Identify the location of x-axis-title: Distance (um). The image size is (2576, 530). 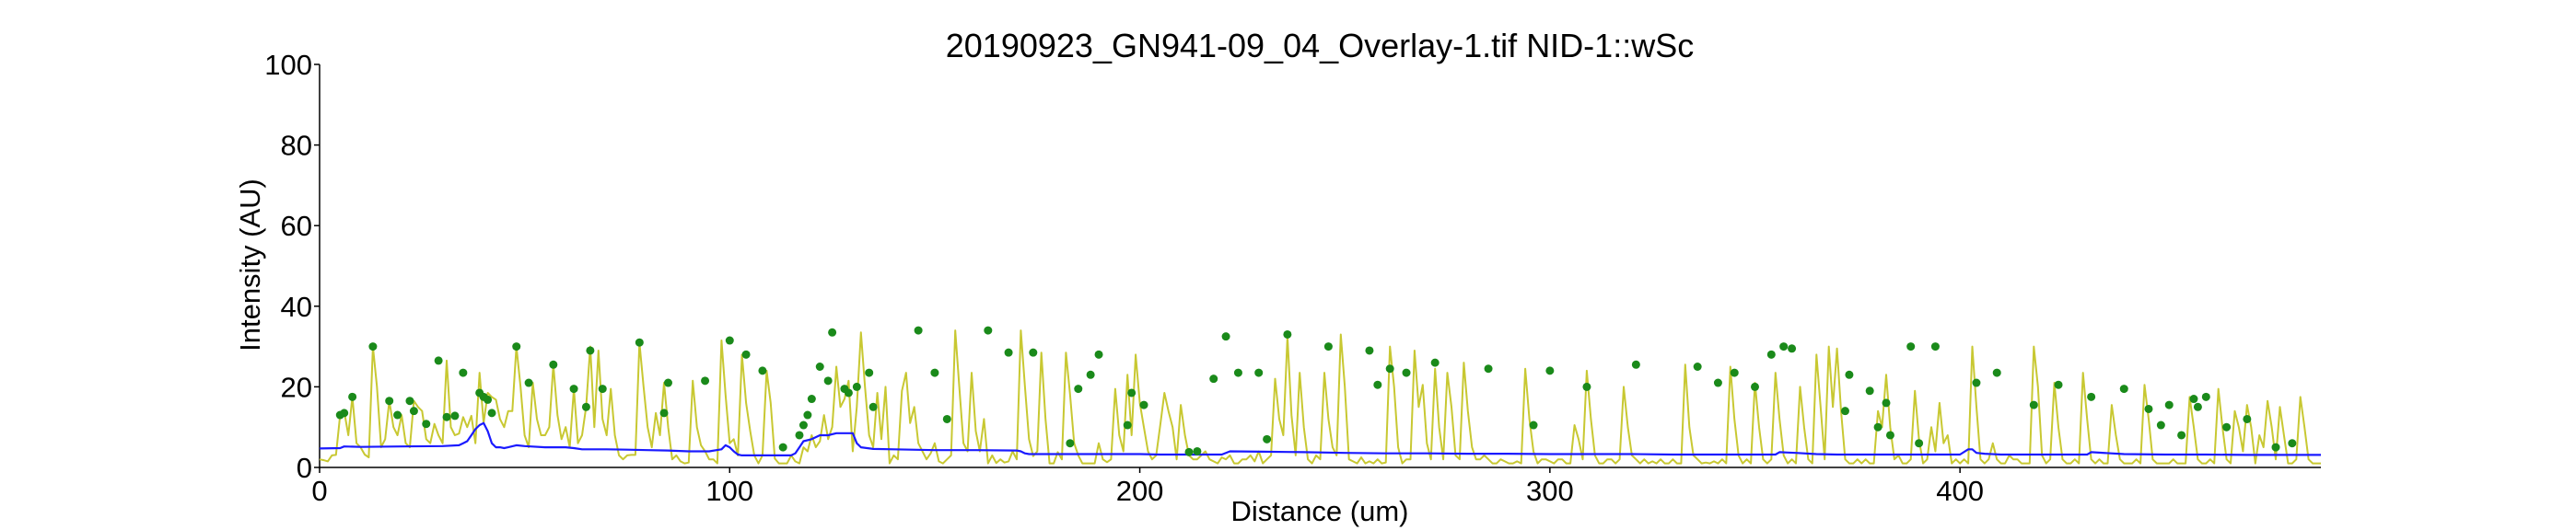
(1320, 511).